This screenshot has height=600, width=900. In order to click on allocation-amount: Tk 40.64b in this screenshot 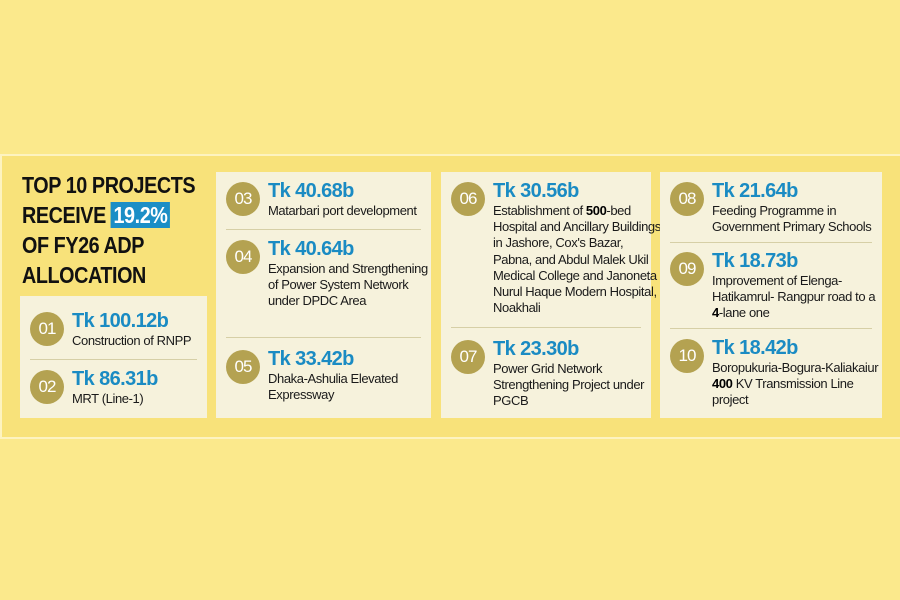, I will do `click(311, 249)`.